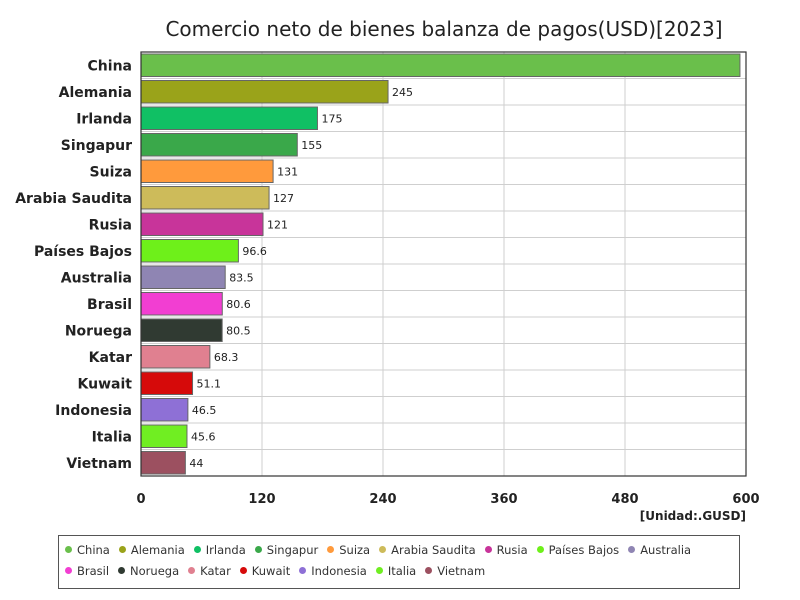  Describe the element at coordinates (271, 570) in the screenshot. I see `legend-label: Kuwait` at that location.